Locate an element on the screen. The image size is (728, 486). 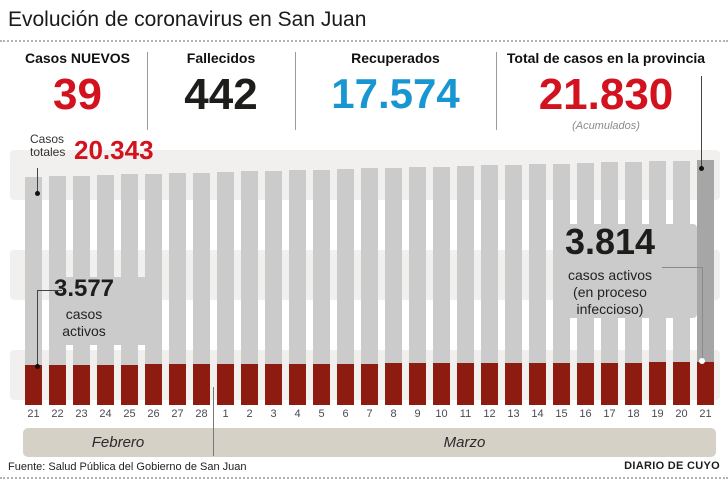
stat-label: Fallecidos is located at coordinates (221, 58).